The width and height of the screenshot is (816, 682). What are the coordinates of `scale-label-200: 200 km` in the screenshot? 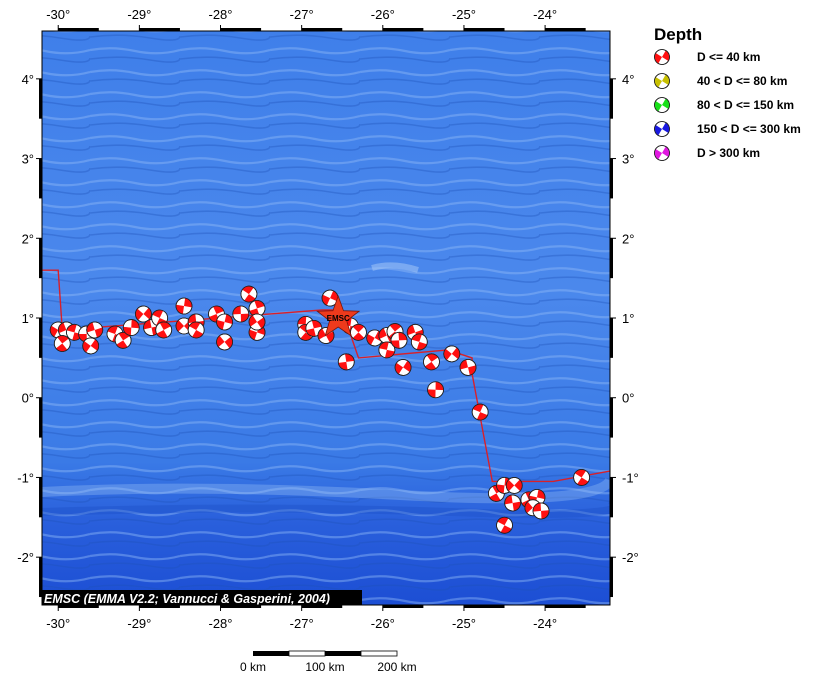 It's located at (396, 667).